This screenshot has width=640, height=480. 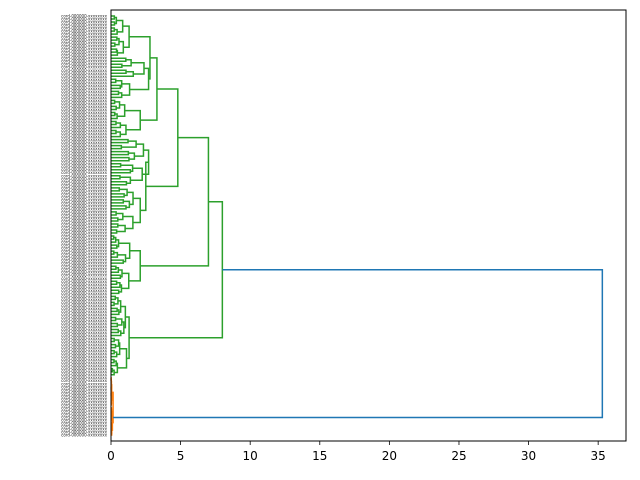 What do you see at coordinates (458, 456) in the screenshot?
I see `x-tick-label: 25` at bounding box center [458, 456].